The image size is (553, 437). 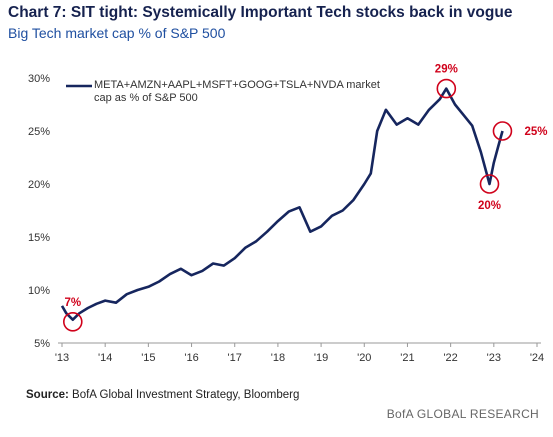 What do you see at coordinates (39, 185) in the screenshot?
I see `y-tick-label: 20%` at bounding box center [39, 185].